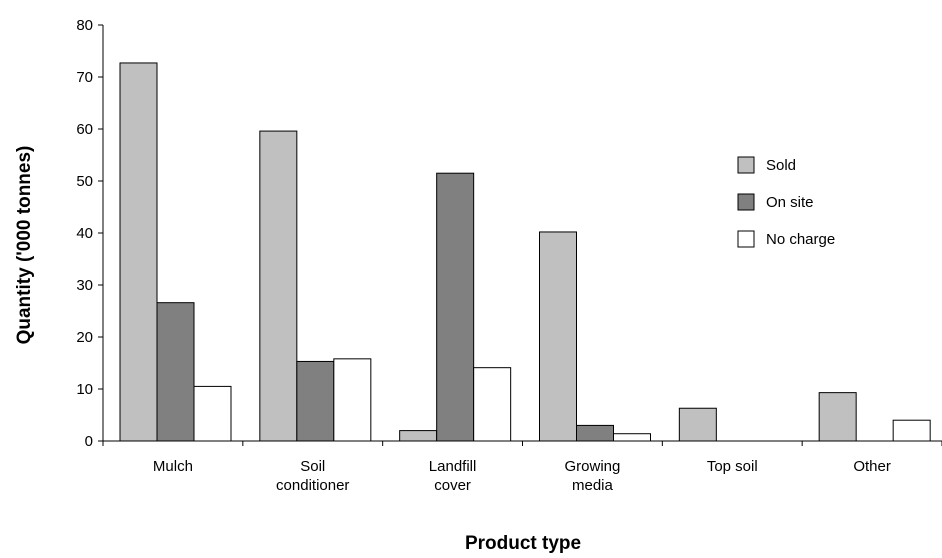  Describe the element at coordinates (790, 202) in the screenshot. I see `legend-label: On site` at that location.